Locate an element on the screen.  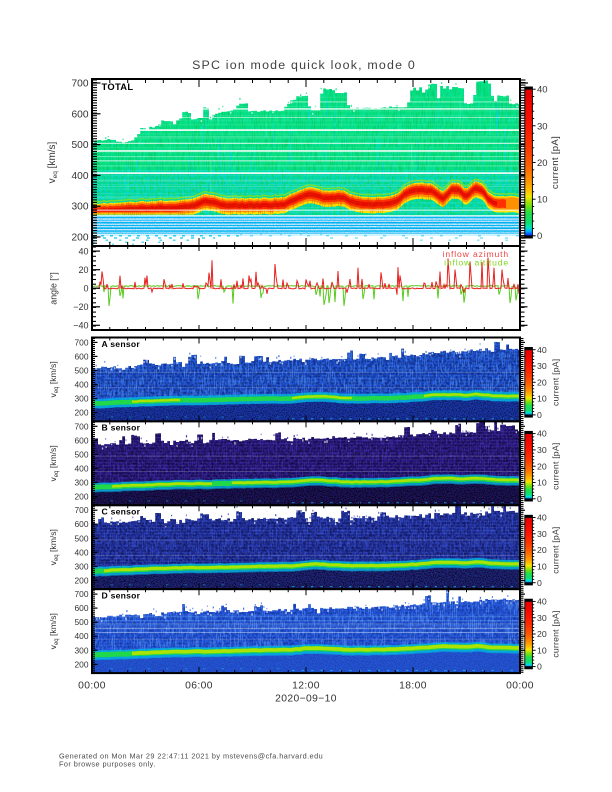
svg-text: For browse purposes only. is located at coordinates (107, 763).